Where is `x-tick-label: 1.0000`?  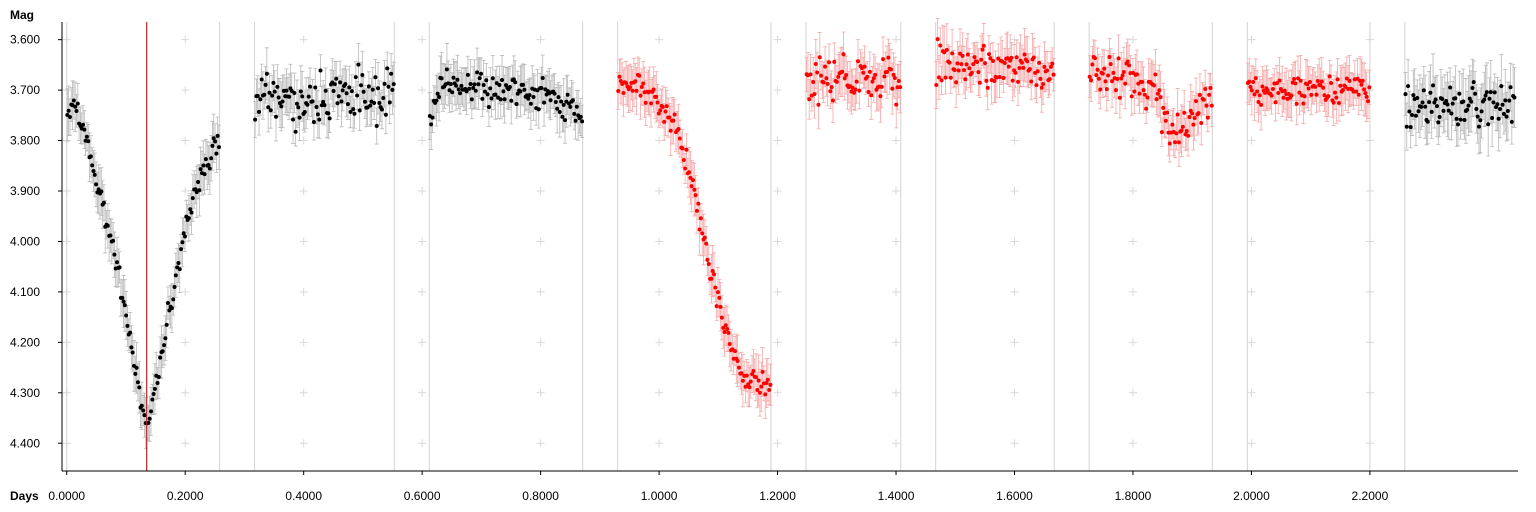
x-tick-label: 1.0000 is located at coordinates (659, 496).